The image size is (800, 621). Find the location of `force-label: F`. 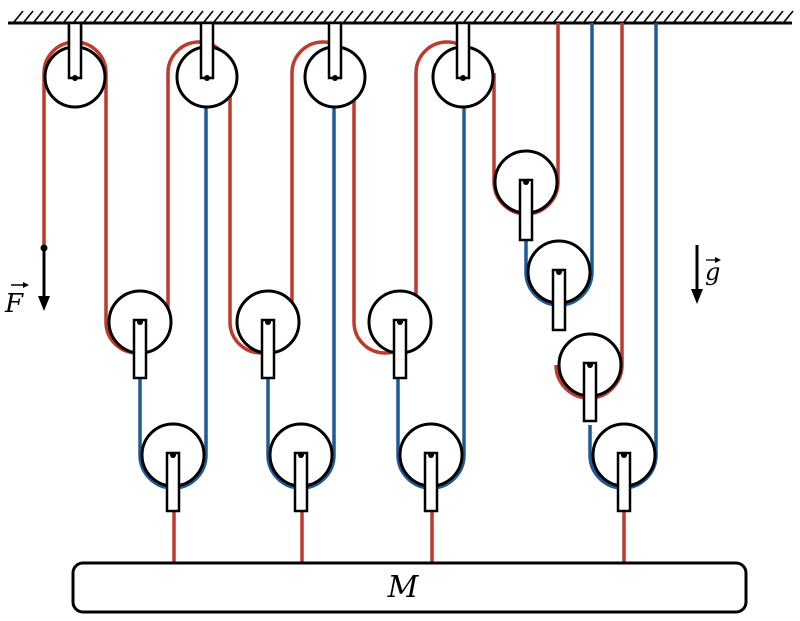

force-label: F is located at coordinates (16, 300).